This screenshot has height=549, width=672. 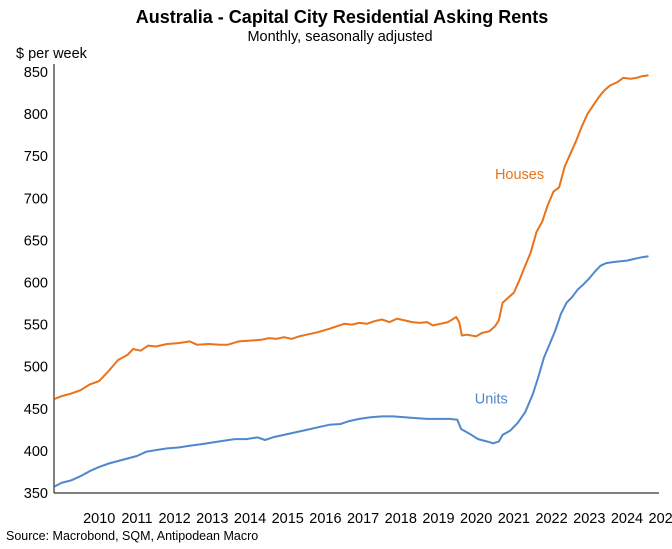 I want to click on x-tick-label: 2014, so click(x=250, y=519).